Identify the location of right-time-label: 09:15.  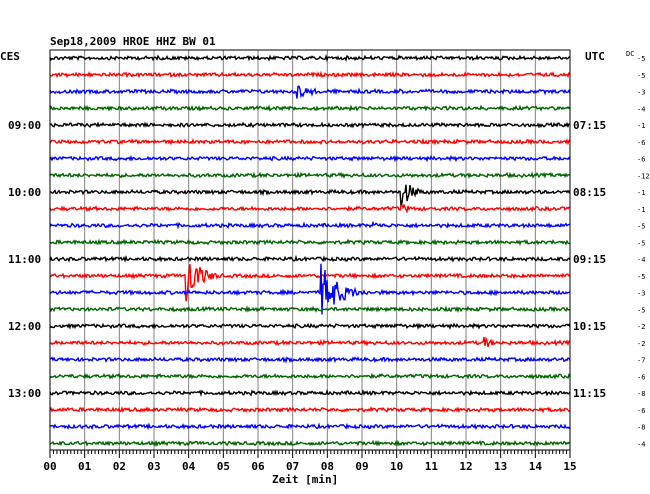
(589, 259).